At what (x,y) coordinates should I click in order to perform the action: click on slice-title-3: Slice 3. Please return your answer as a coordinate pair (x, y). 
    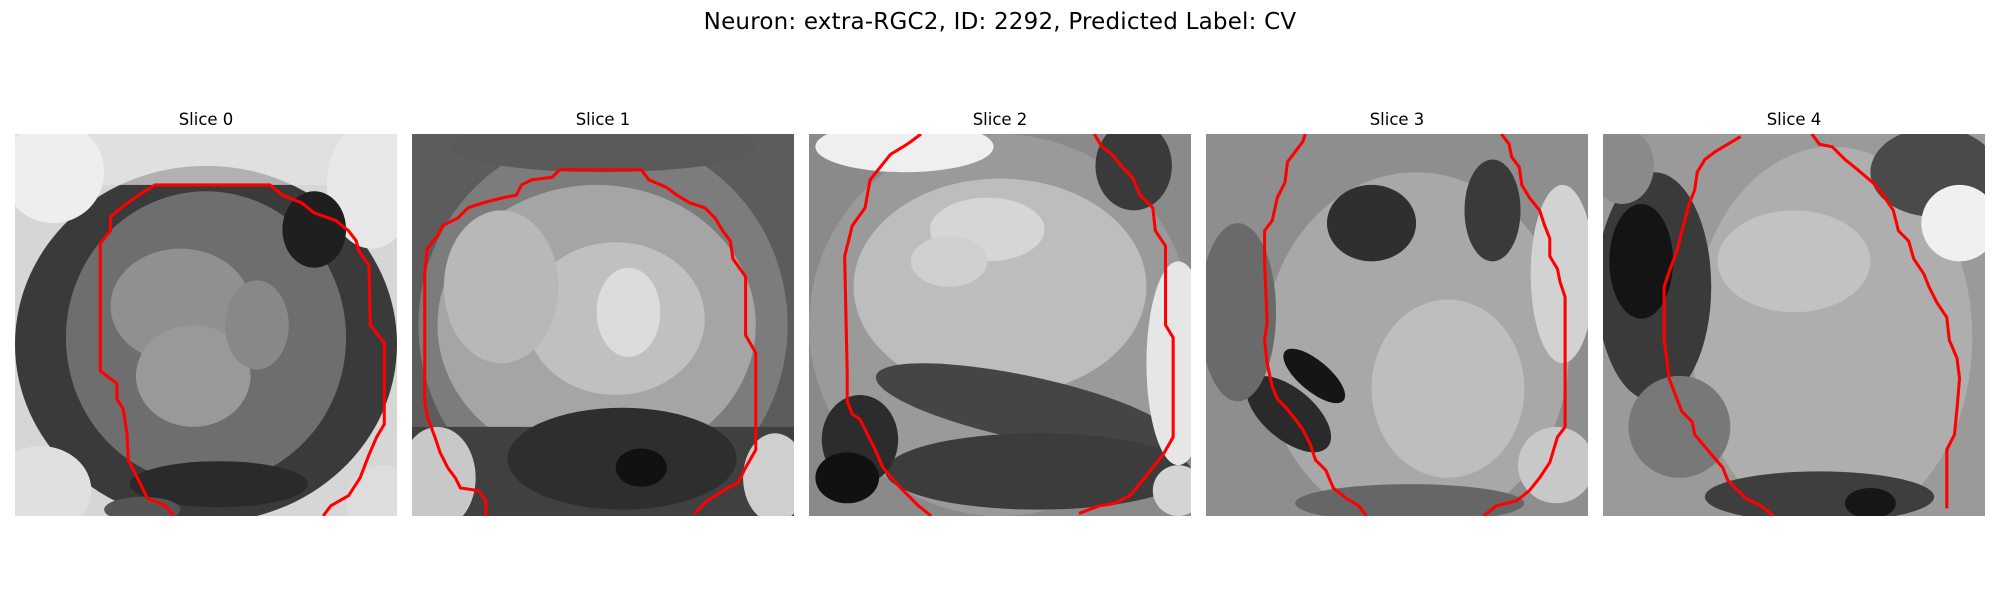
    Looking at the image, I should click on (1397, 119).